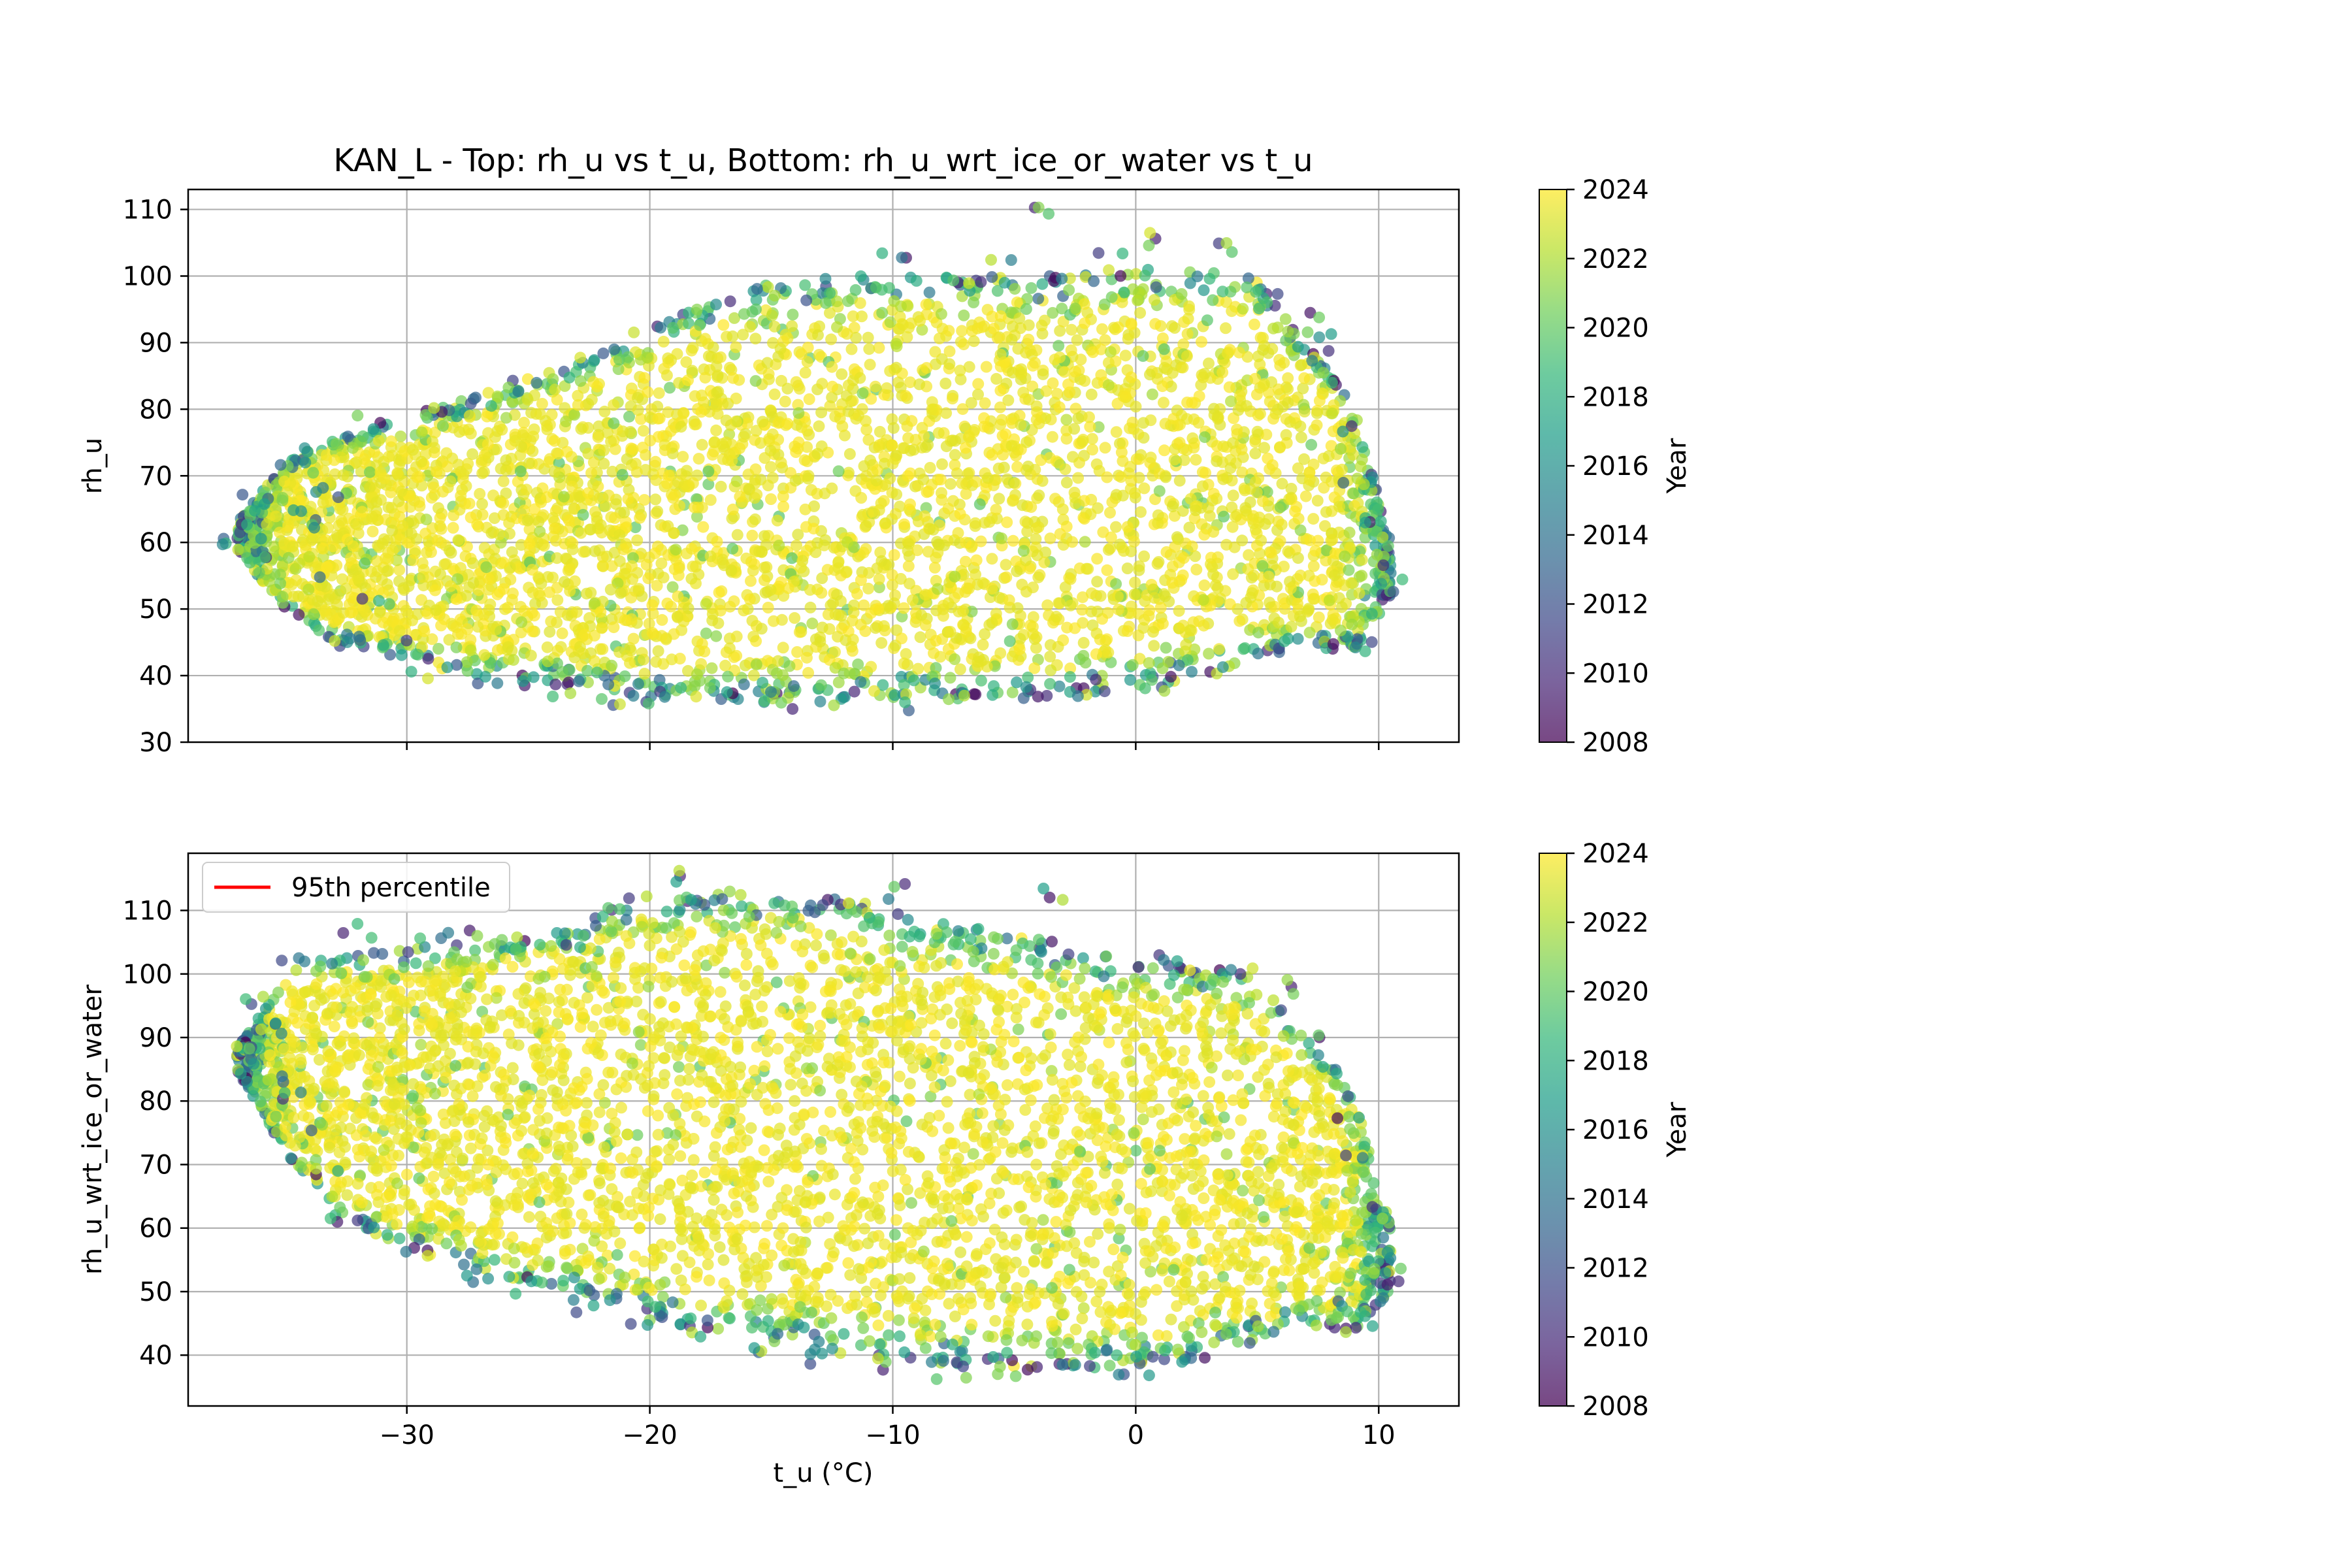 The width and height of the screenshot is (2352, 1568). I want to click on y-tick-label: 50, so click(155, 610).